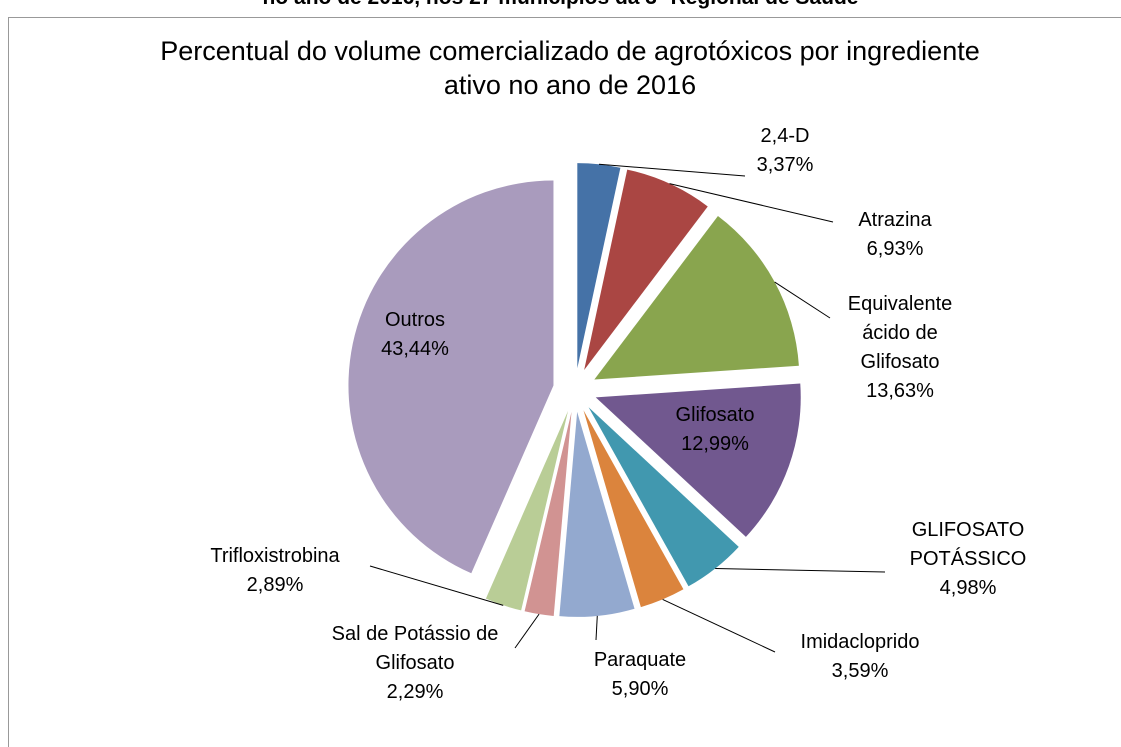  I want to click on category-label: Atrazina, so click(895, 220).